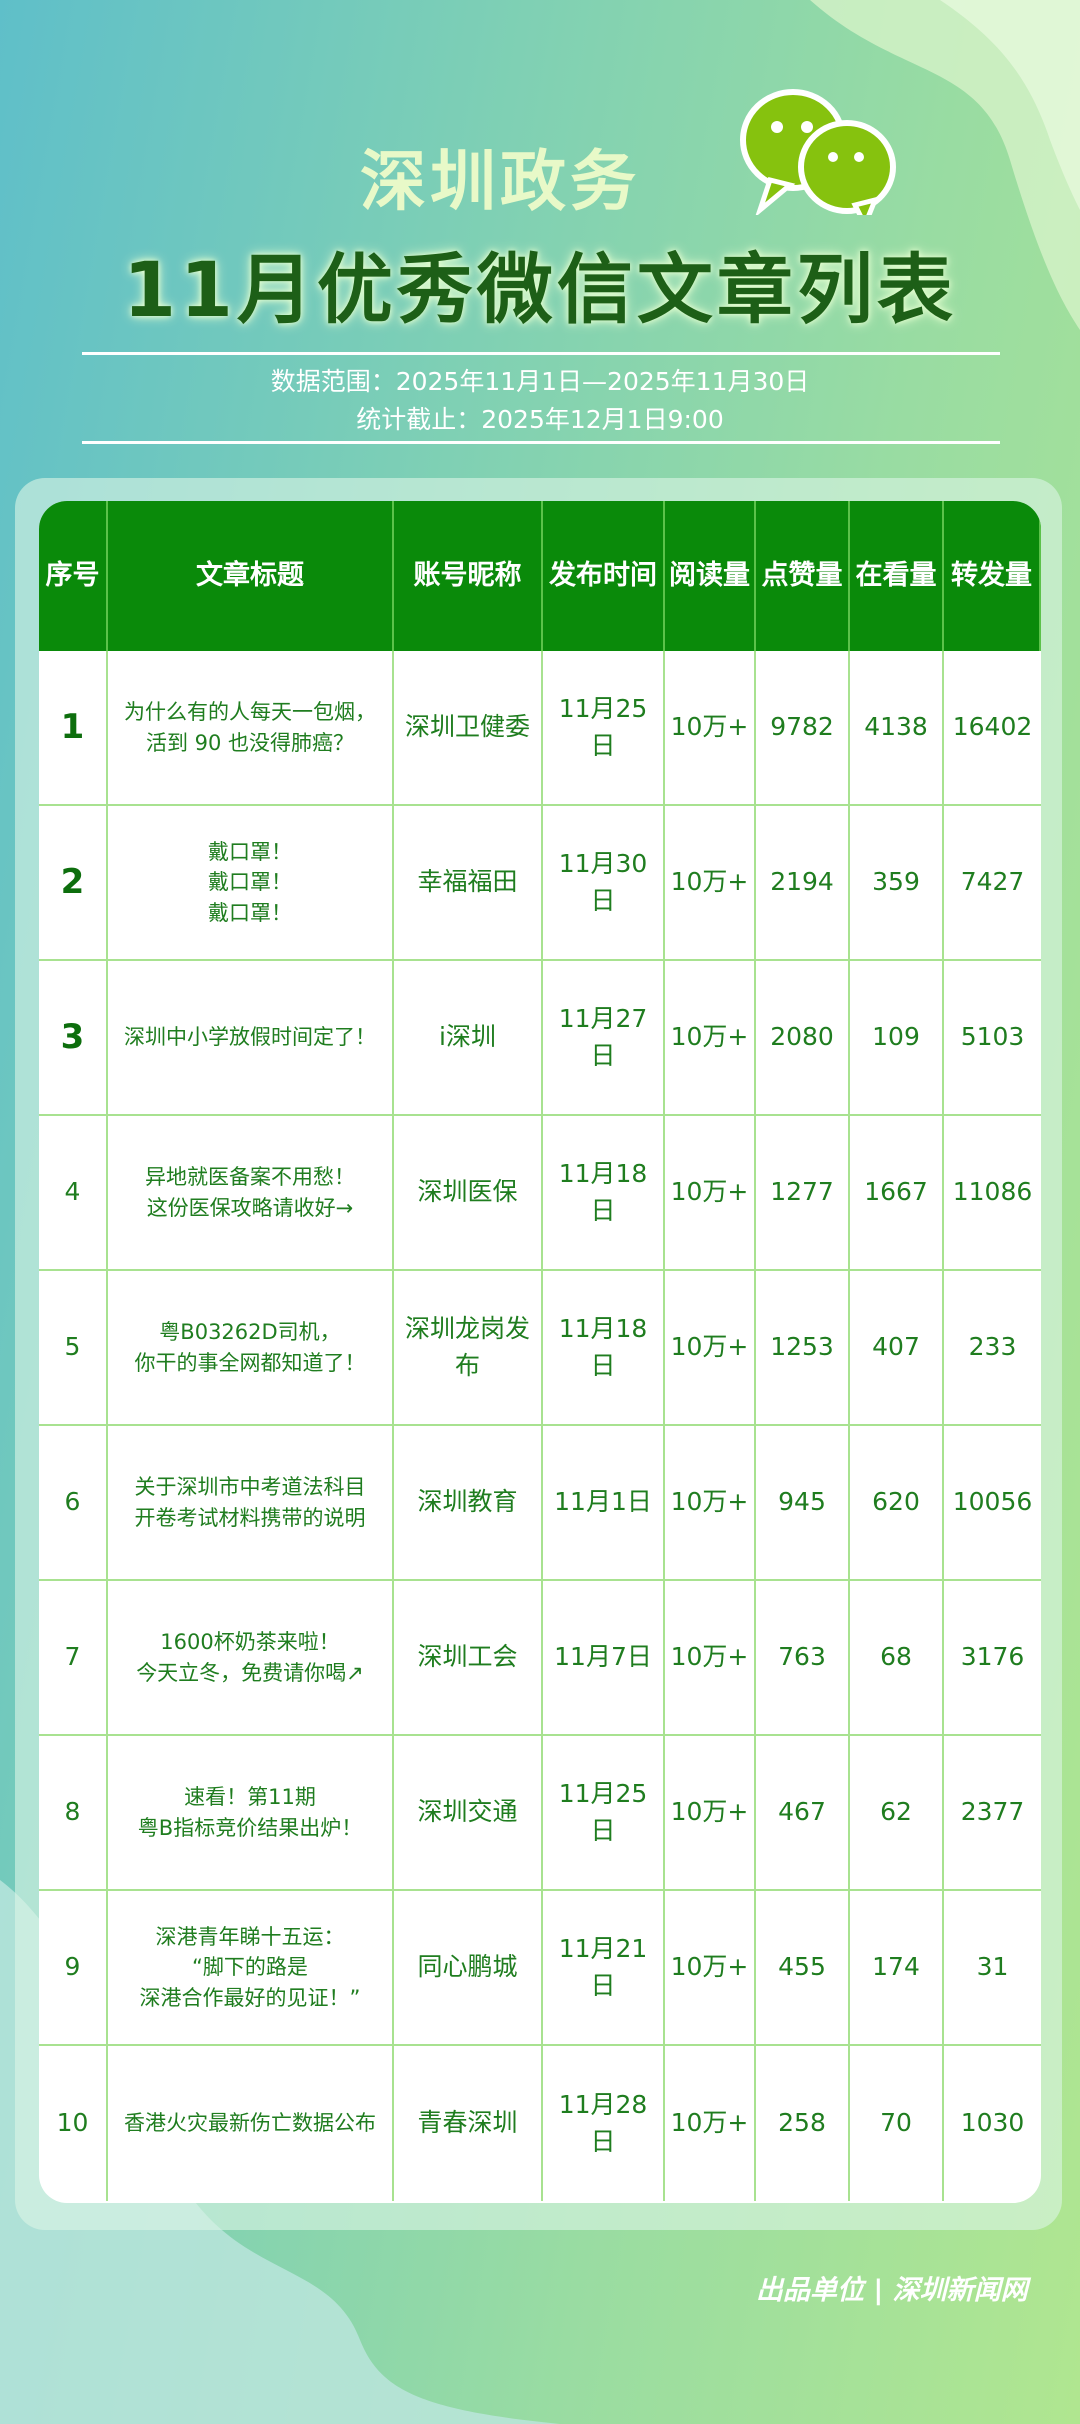 The width and height of the screenshot is (1080, 2424). Describe the element at coordinates (897, 1657) in the screenshot. I see `cell-watching-count: 68` at that location.